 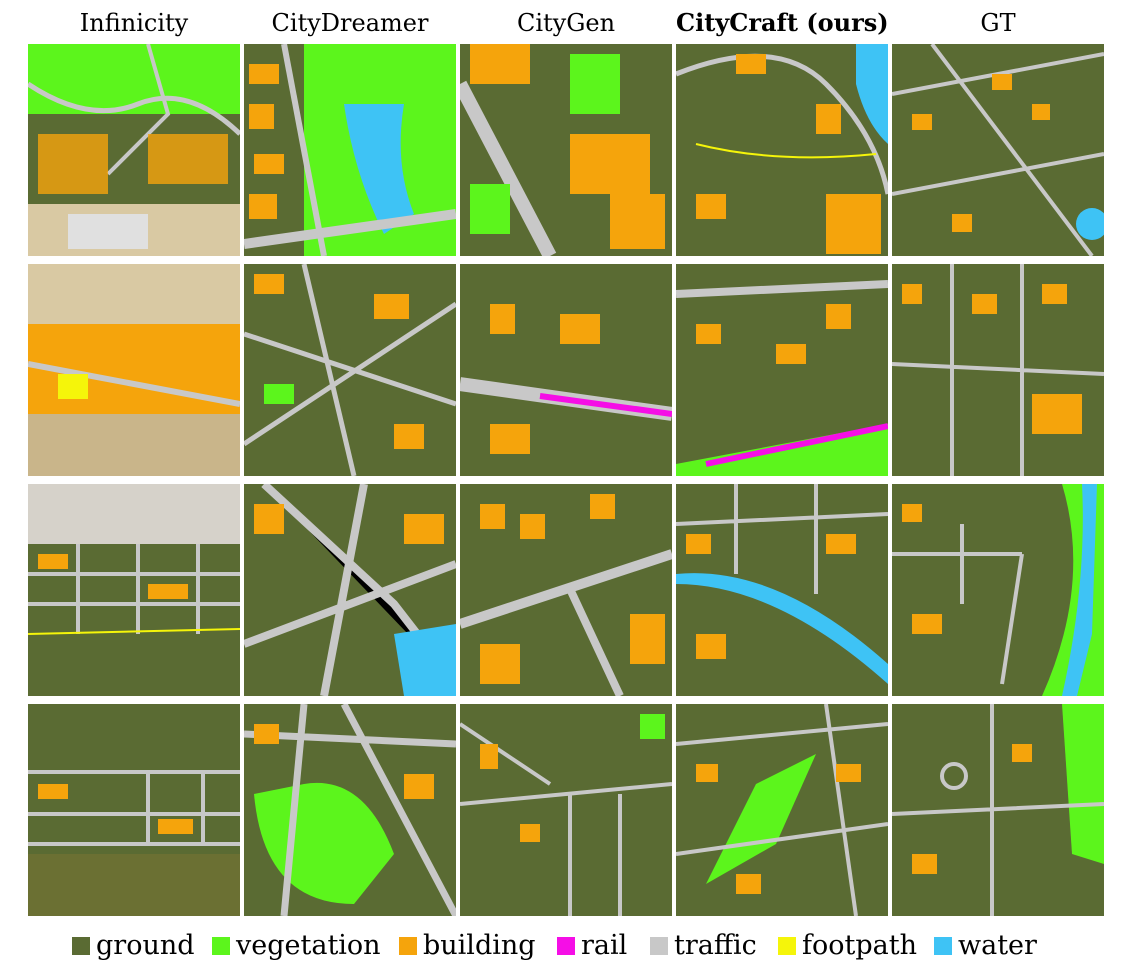 I want to click on legend-item-footpath: footpath, so click(x=847, y=946).